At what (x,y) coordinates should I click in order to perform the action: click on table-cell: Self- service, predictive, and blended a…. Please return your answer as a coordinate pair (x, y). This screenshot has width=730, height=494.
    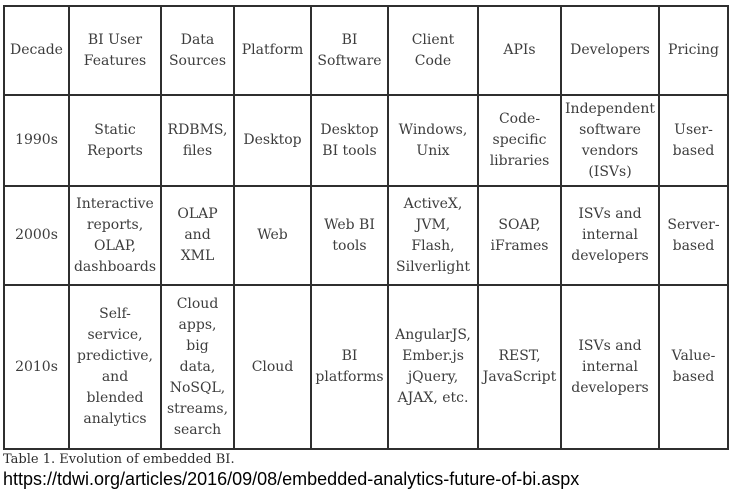
    Looking at the image, I should click on (115, 367).